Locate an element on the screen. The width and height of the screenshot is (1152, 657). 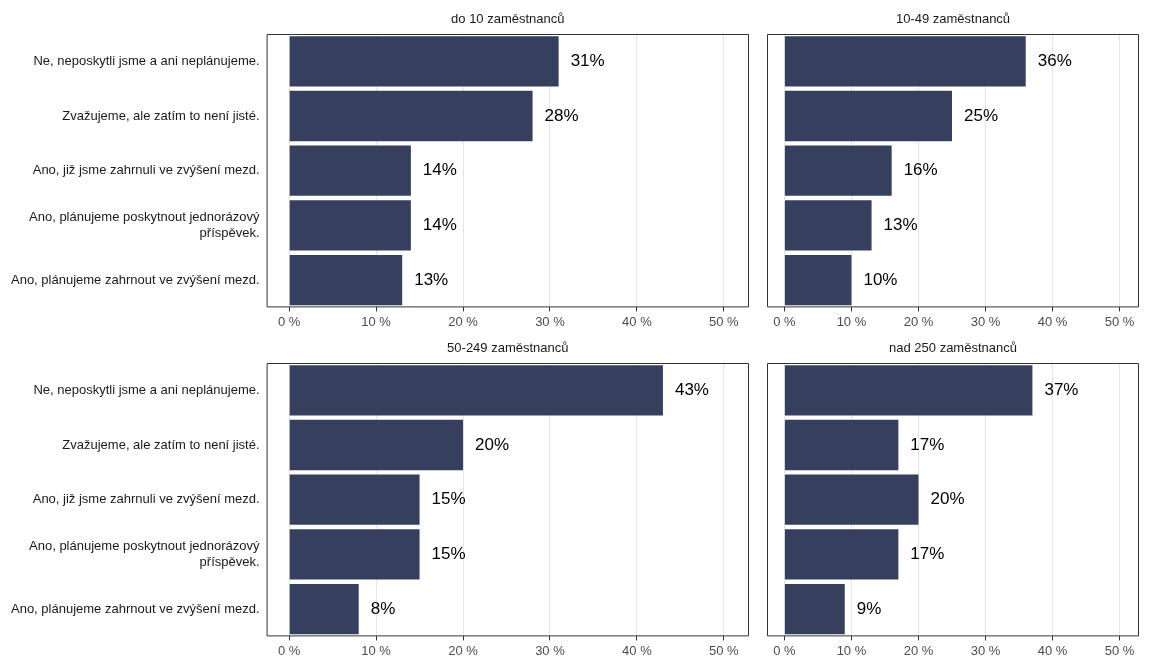
chart-title: do 10 zaměstnanců is located at coordinates (508, 19).